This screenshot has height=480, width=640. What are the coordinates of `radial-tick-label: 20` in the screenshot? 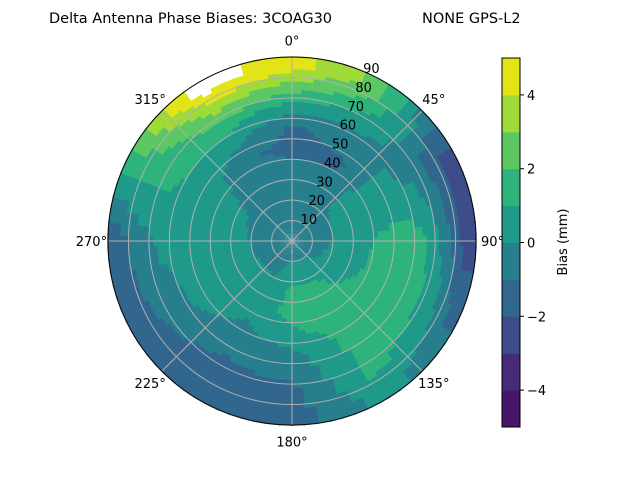 It's located at (316, 201).